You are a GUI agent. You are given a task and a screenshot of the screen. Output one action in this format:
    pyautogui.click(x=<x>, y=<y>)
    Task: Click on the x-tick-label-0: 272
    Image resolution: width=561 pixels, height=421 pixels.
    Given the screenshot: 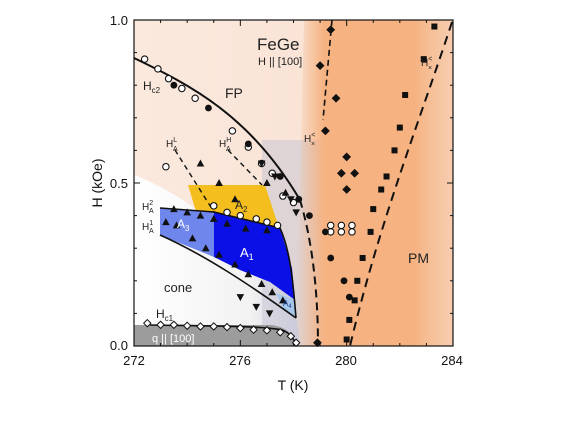 What is the action you would take?
    pyautogui.click(x=134, y=360)
    